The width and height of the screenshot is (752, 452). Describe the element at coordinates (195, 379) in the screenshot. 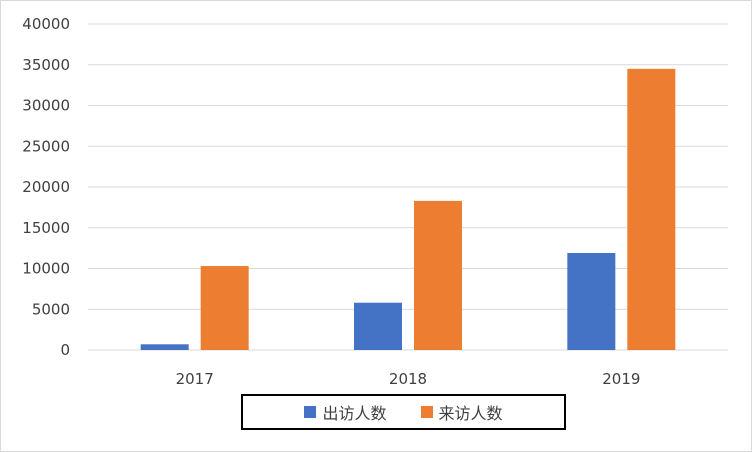

I see `x-tick-label: 2017` at that location.